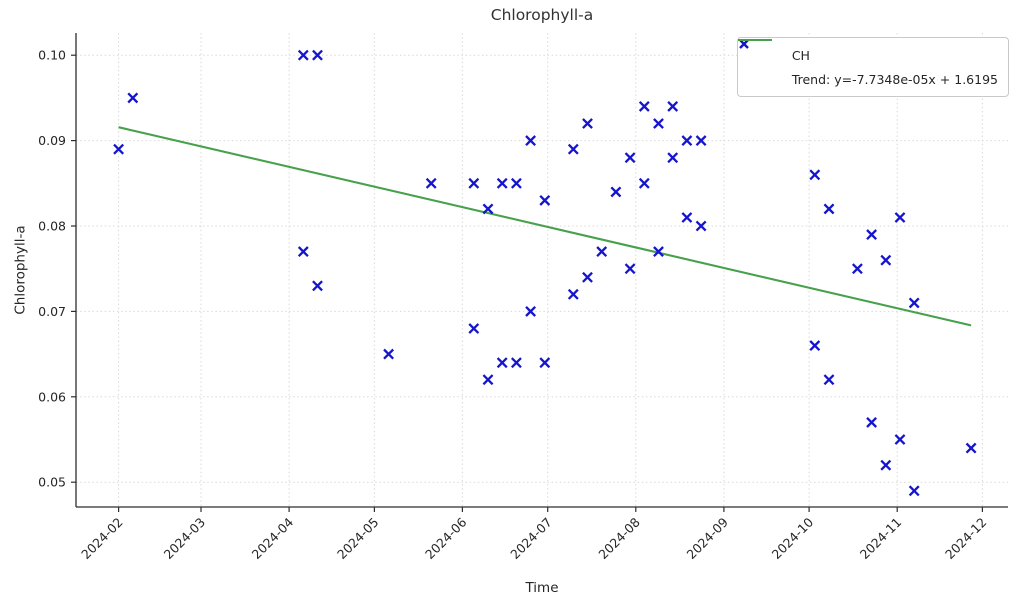 The image size is (1024, 613). What do you see at coordinates (273, 538) in the screenshot?
I see `x-tick-label: 2024-04` at bounding box center [273, 538].